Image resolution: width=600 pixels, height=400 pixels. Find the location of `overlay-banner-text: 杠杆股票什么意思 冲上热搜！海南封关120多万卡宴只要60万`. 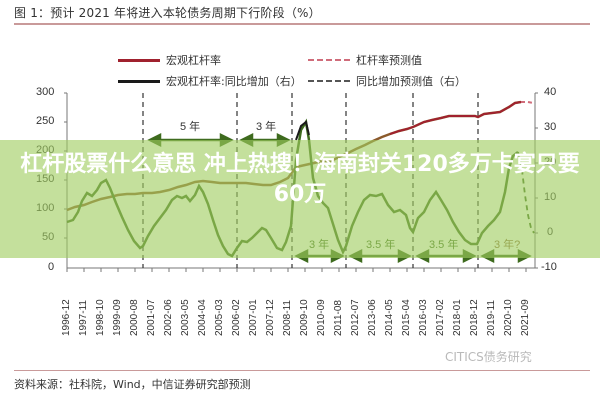

overlay-banner-text: 杠杆股票什么意思 冲上热搜！海南封关120多万卡宴只要60万 is located at coordinates (300, 179).